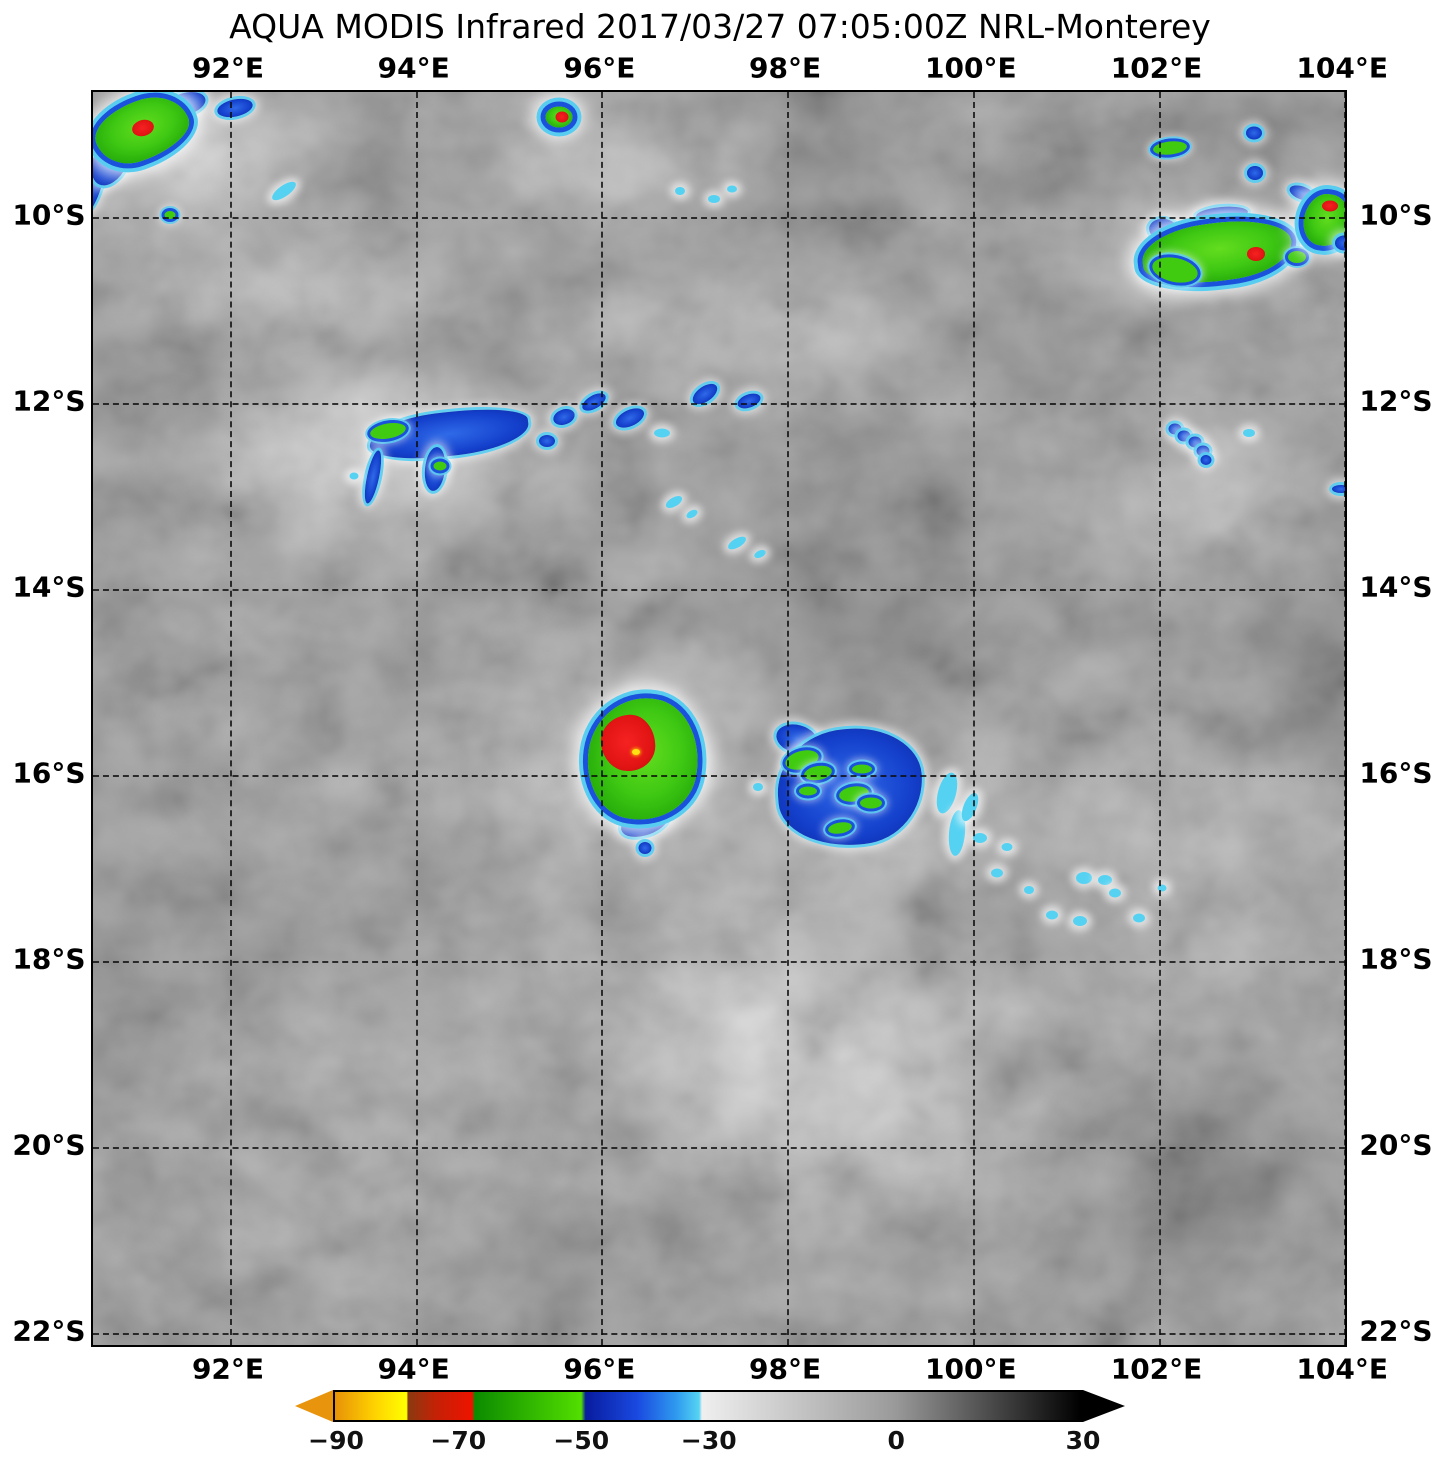 The image size is (1440, 1463). I want to click on feature-n-puff-c, so click(732, 189).